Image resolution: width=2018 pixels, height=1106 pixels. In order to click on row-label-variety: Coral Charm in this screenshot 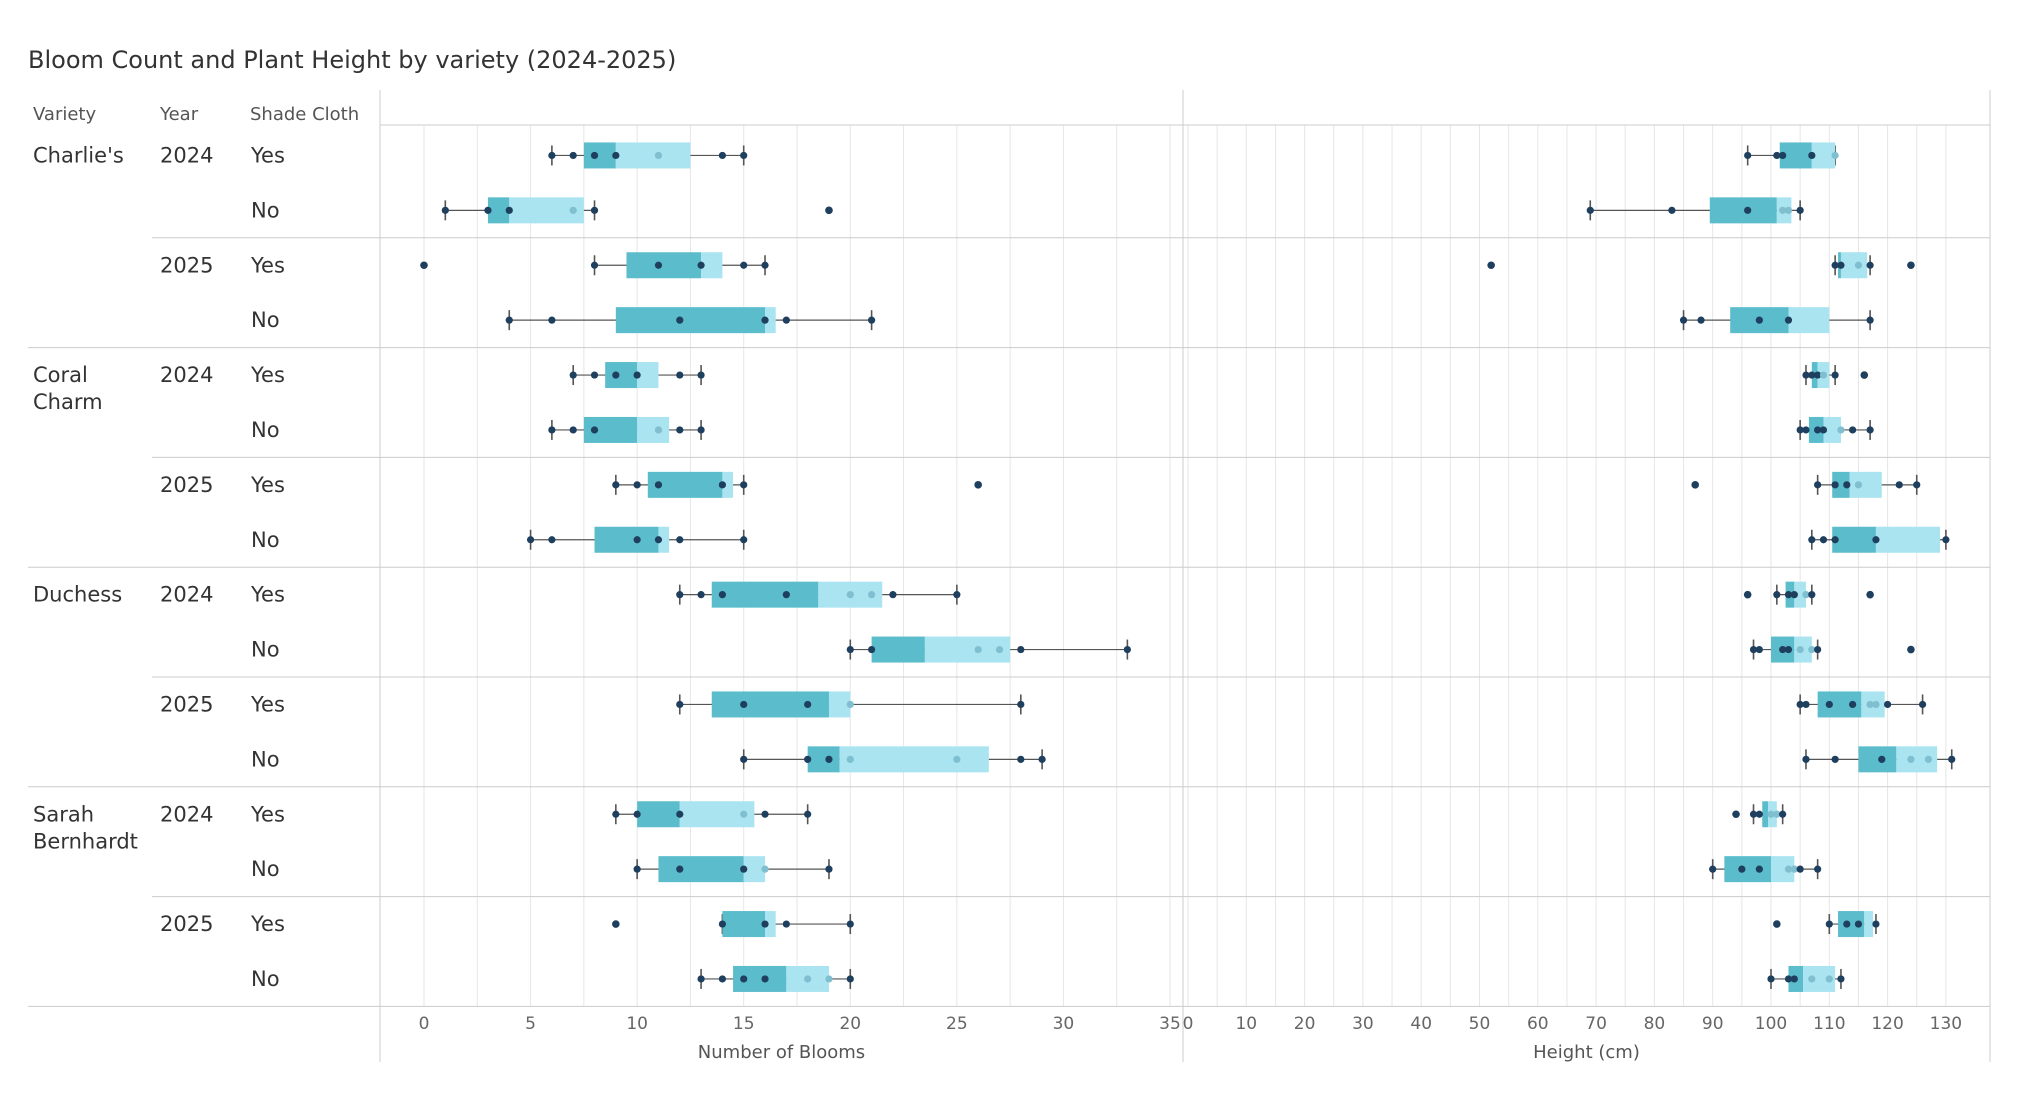, I will do `click(68, 388)`.